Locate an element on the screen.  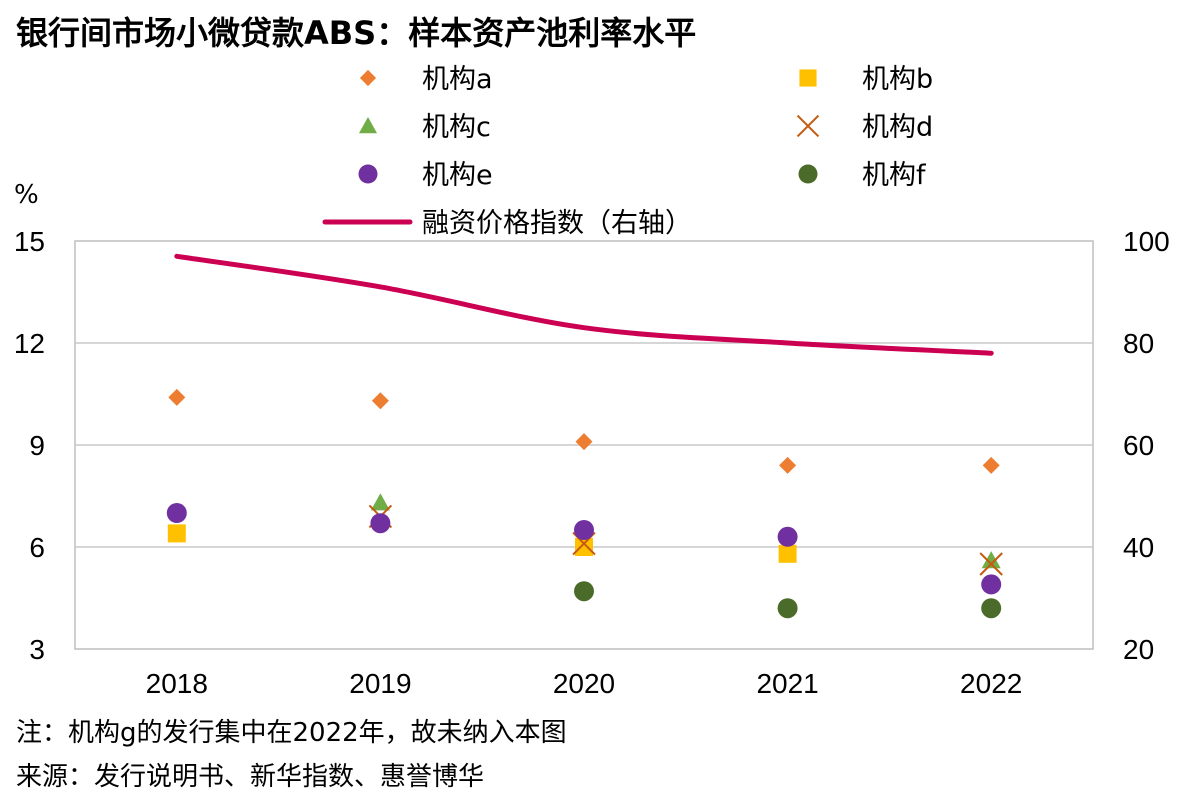
right-tick-label: 60 is located at coordinates (1138, 445).